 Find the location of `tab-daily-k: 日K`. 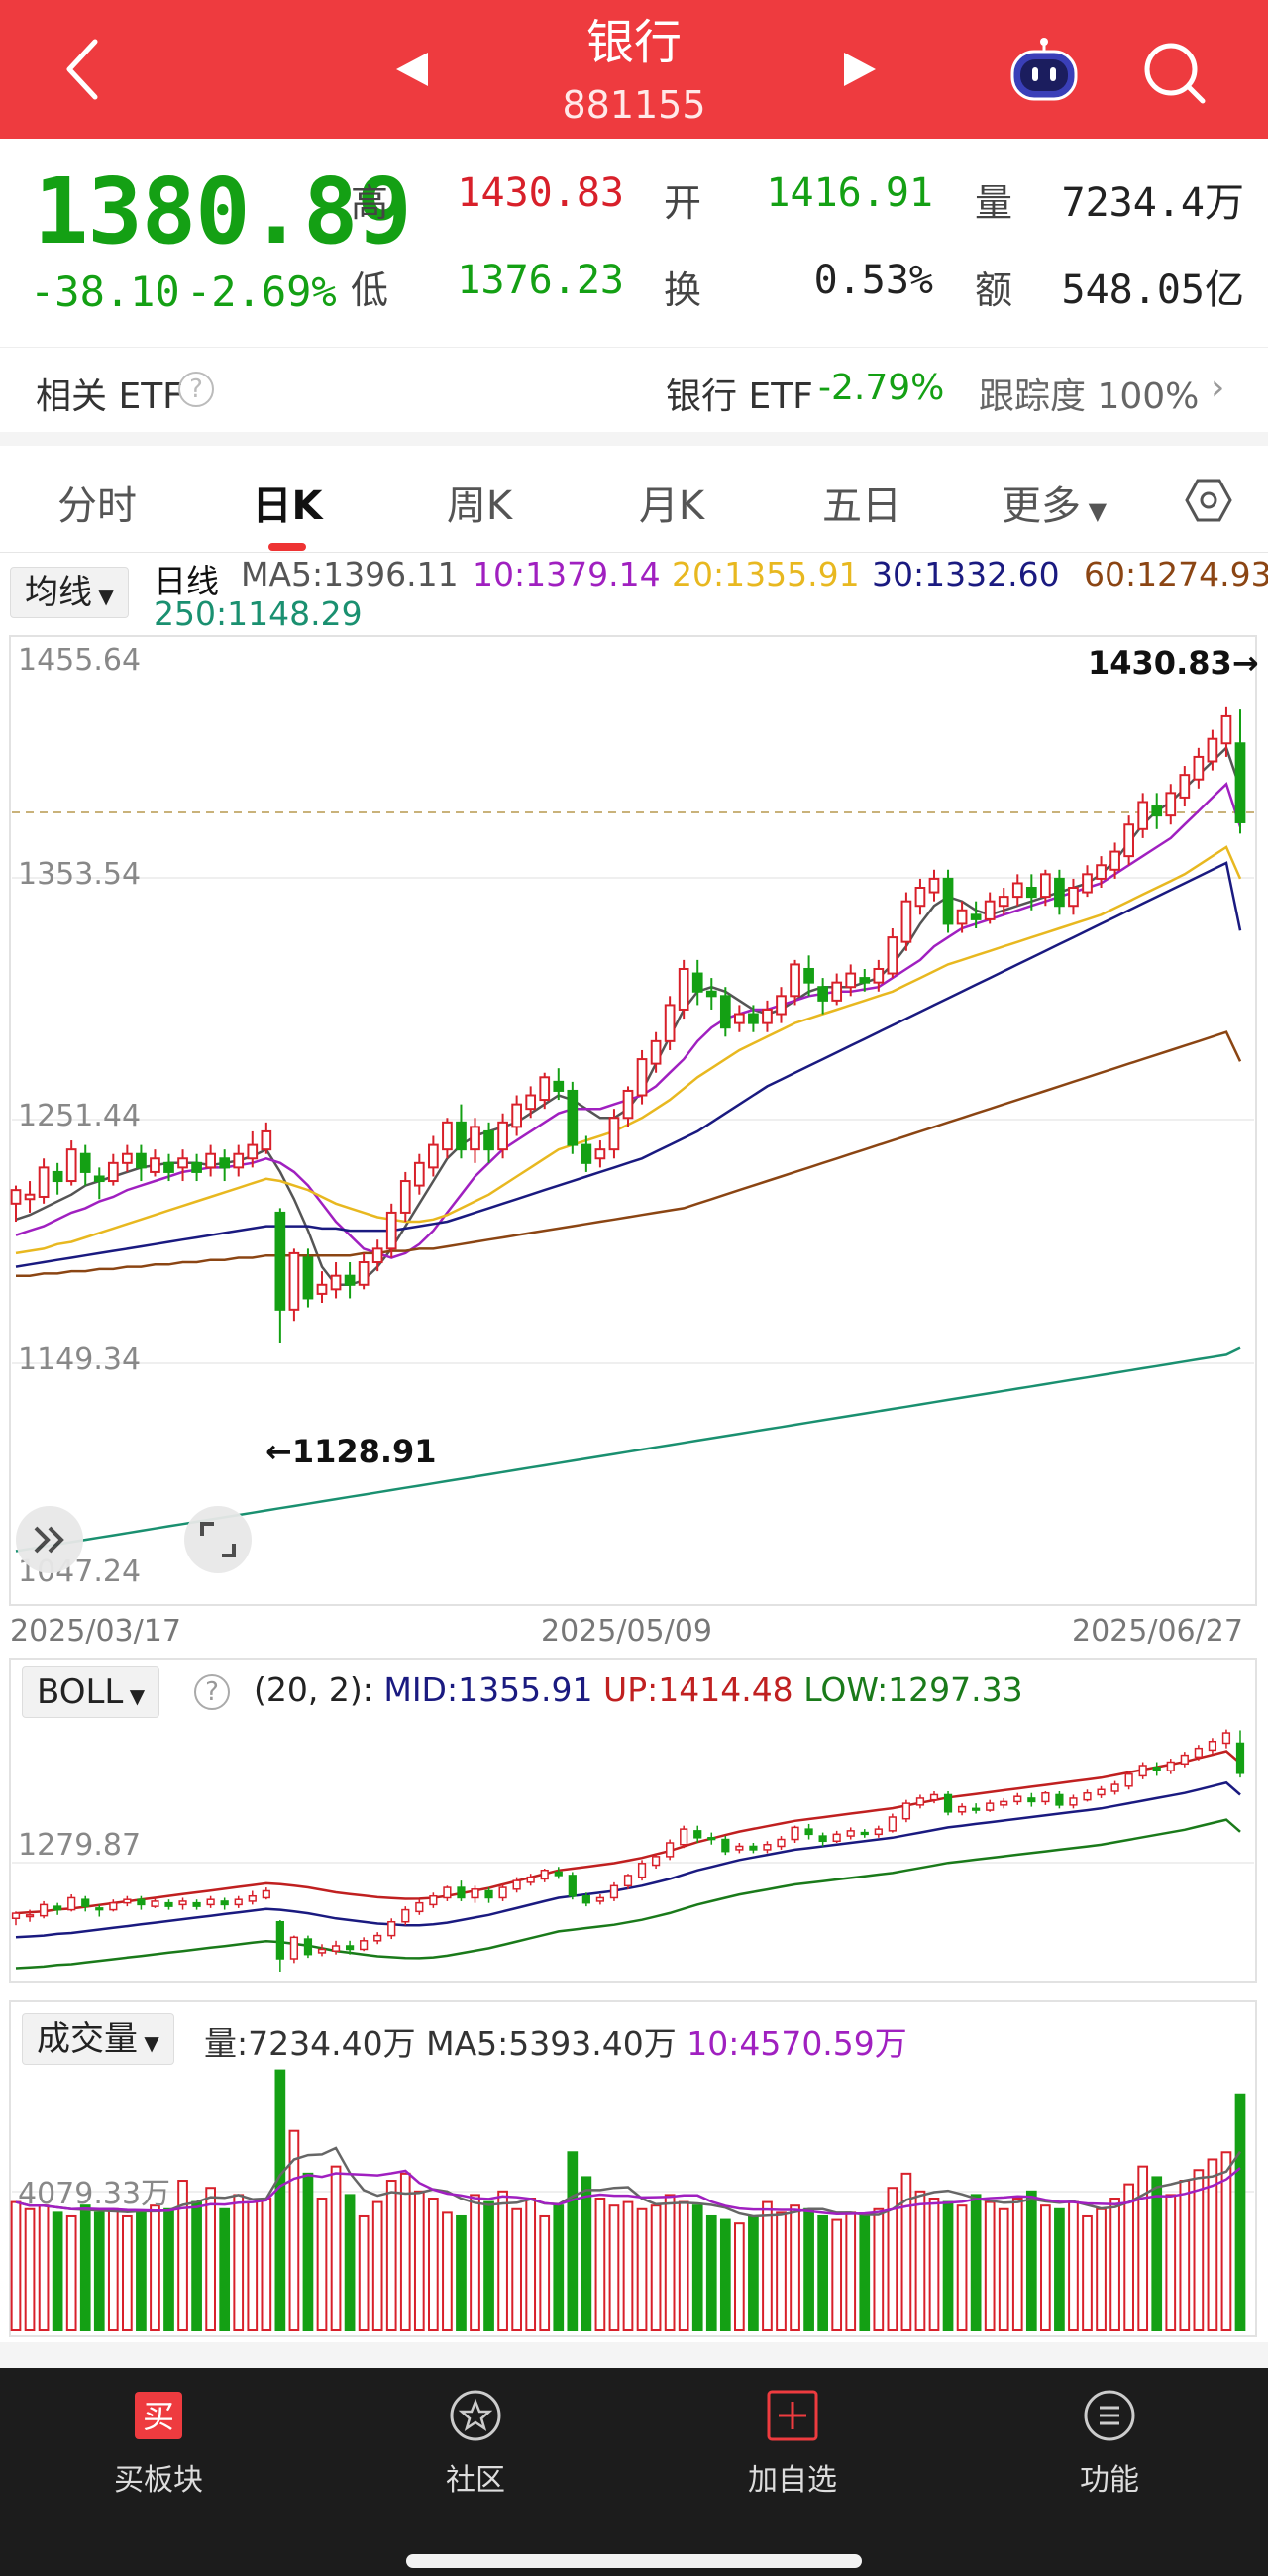

tab-daily-k: 日K is located at coordinates (287, 506).